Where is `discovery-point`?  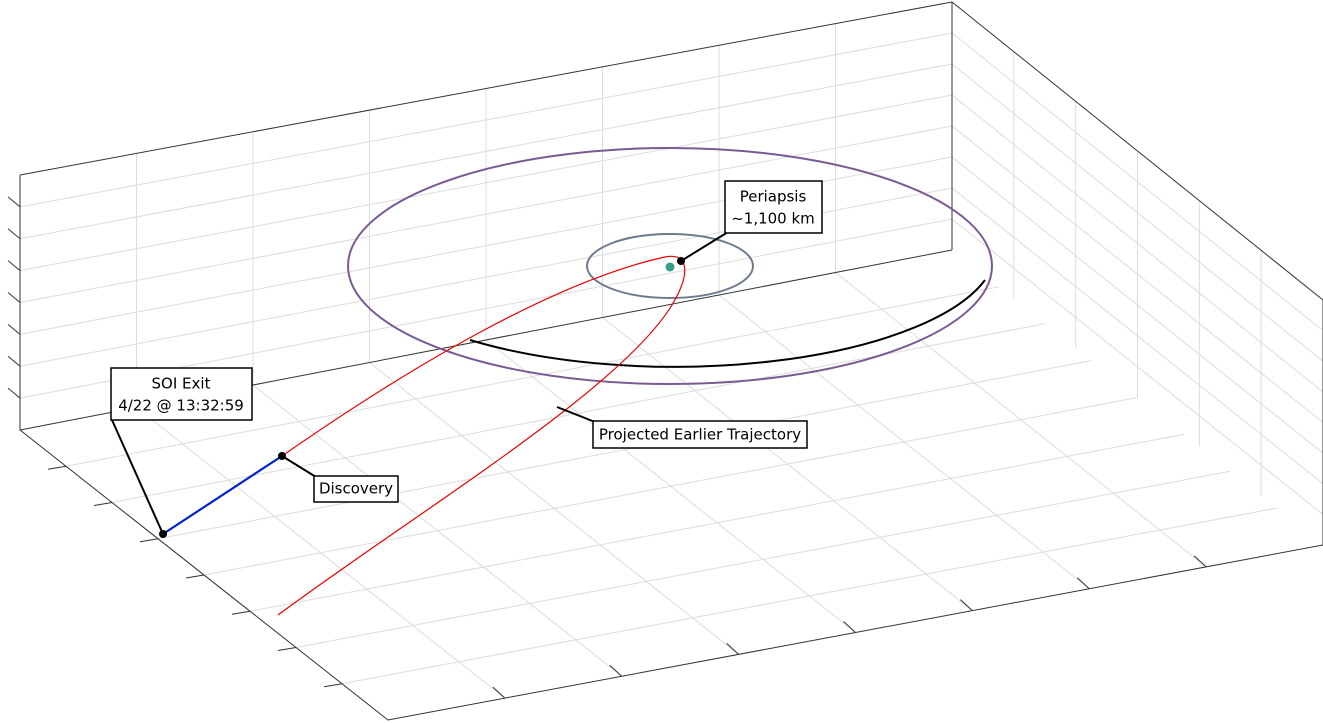 discovery-point is located at coordinates (282, 456).